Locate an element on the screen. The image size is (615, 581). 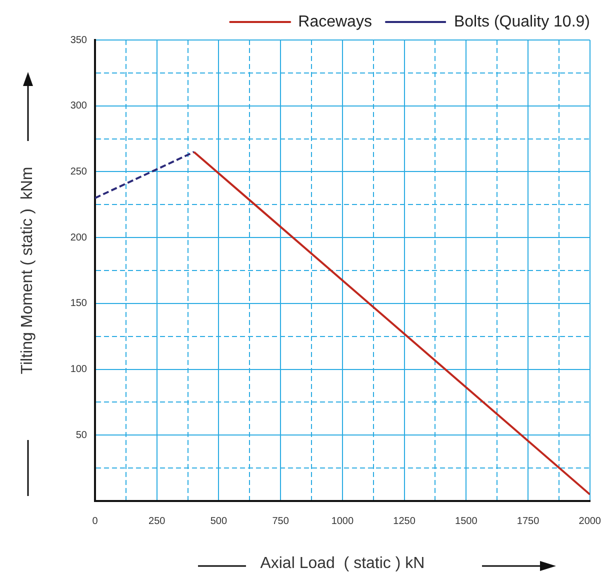
x-tick-label: 1750 is located at coordinates (528, 521).